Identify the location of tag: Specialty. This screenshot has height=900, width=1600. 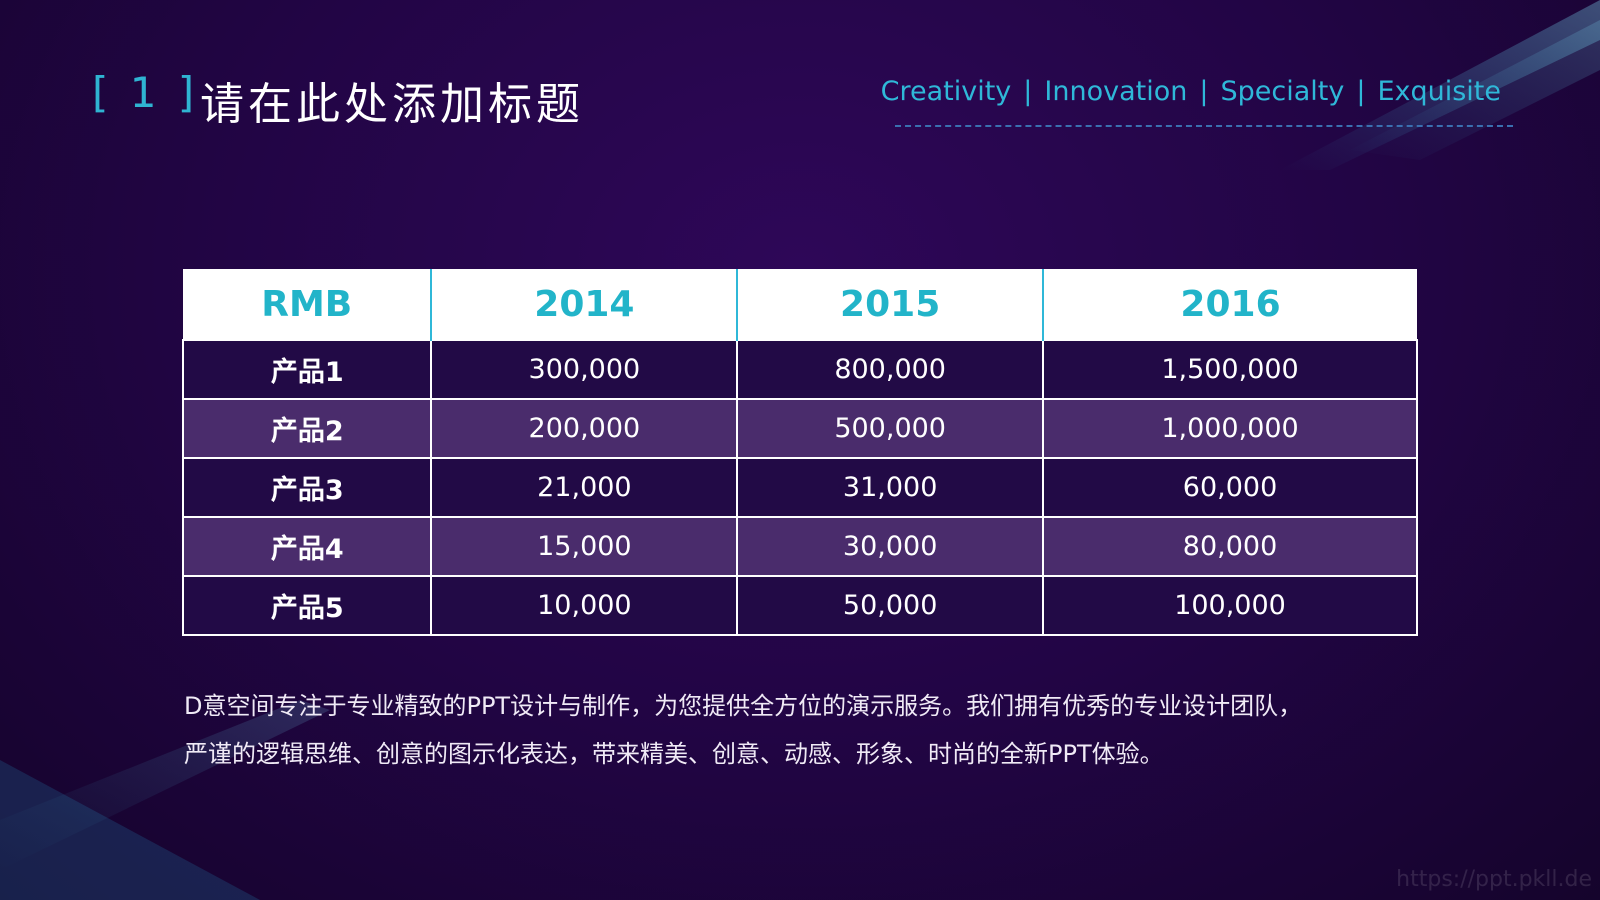
(1282, 91).